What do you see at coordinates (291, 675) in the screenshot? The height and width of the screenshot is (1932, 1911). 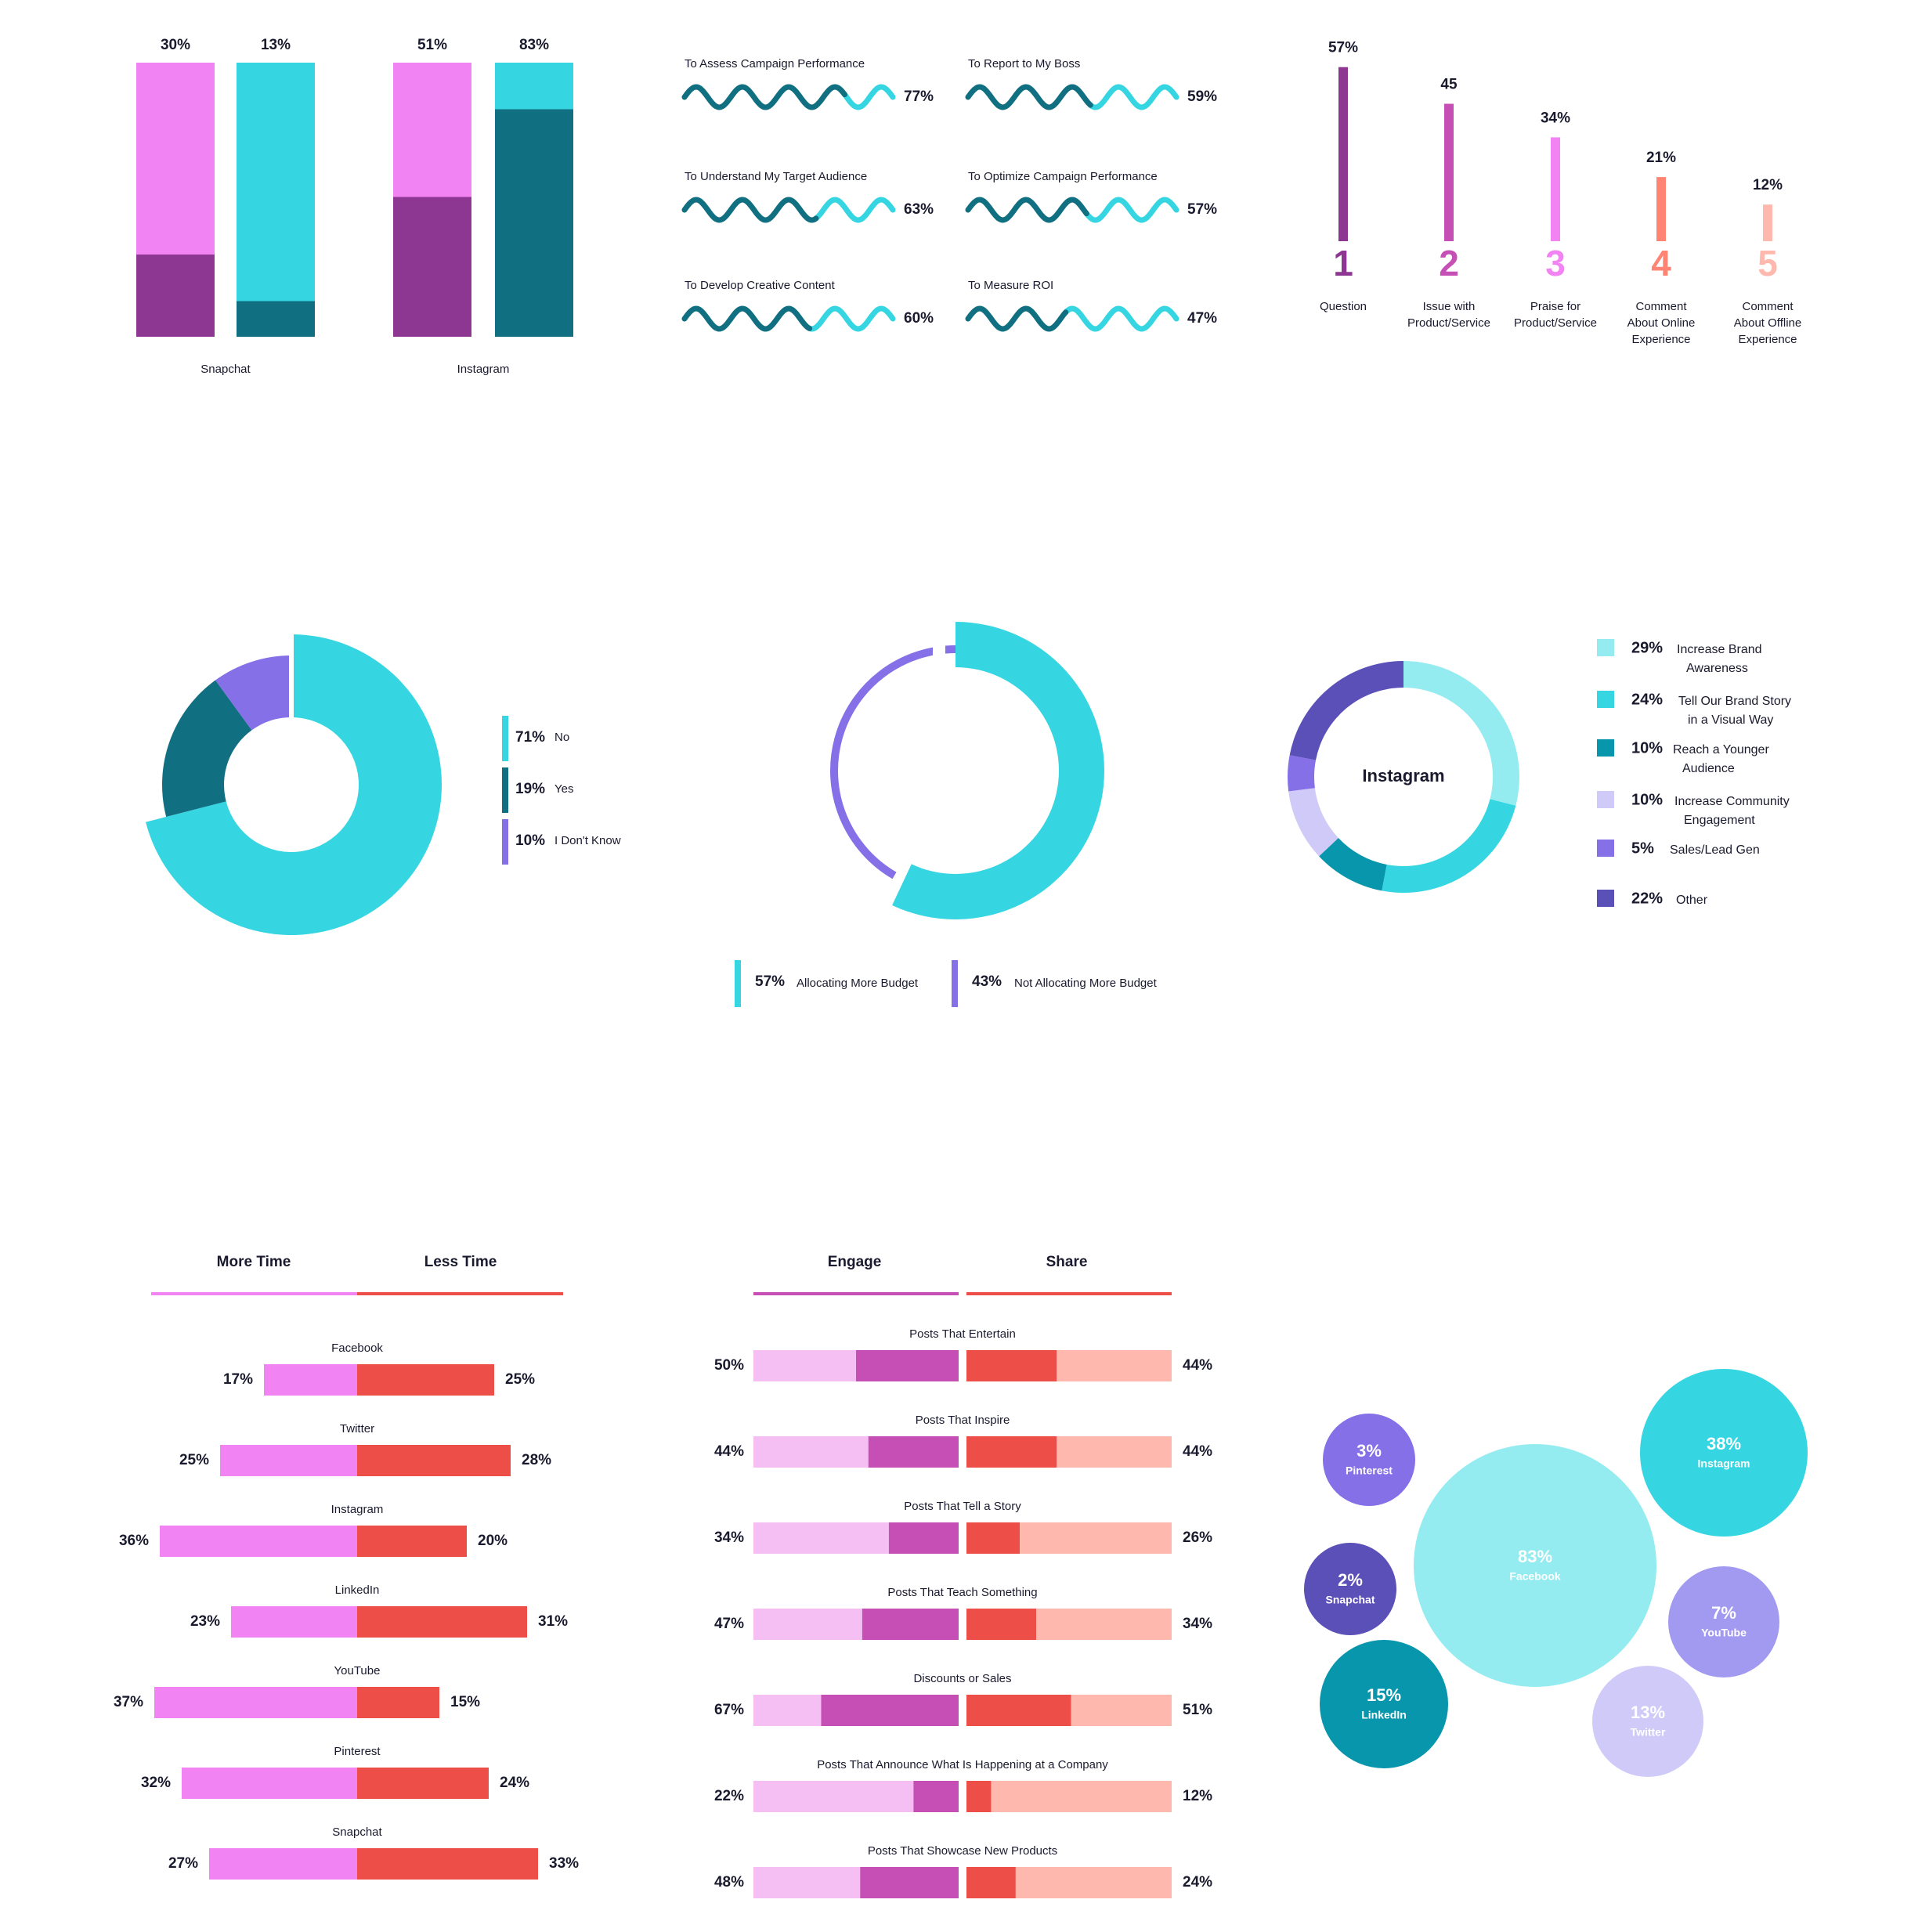 I see `donut-gap` at bounding box center [291, 675].